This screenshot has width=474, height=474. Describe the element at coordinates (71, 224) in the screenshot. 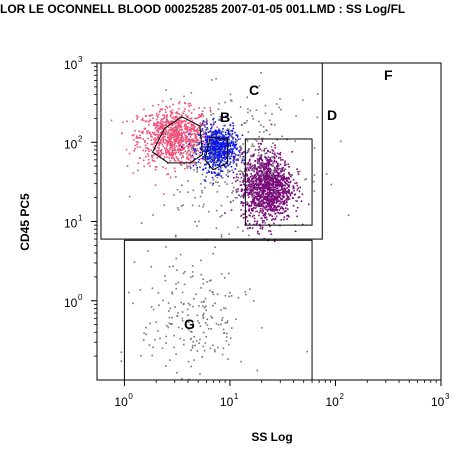

I see `y-tick-label: 10` at that location.